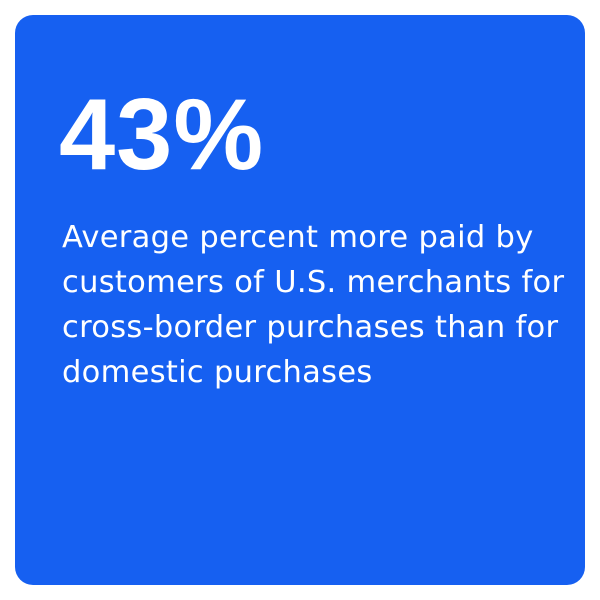 The width and height of the screenshot is (600, 600). I want to click on stat-value: 43%, so click(162, 135).